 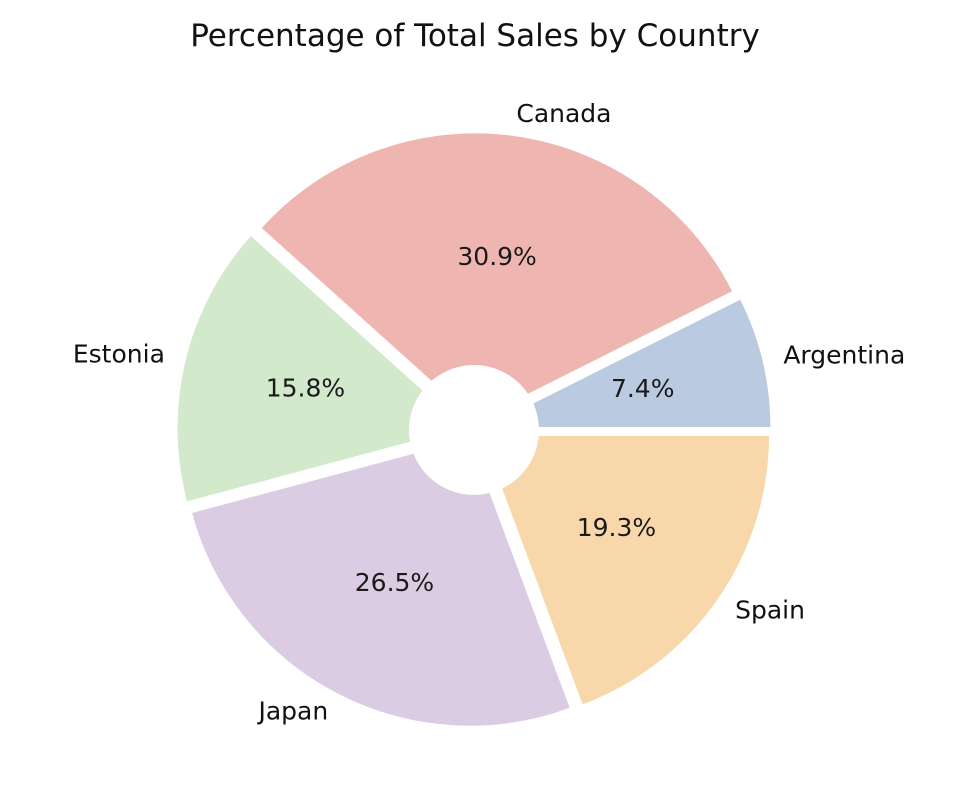 What do you see at coordinates (563, 113) in the screenshot?
I see `category-label-canada: Canada` at bounding box center [563, 113].